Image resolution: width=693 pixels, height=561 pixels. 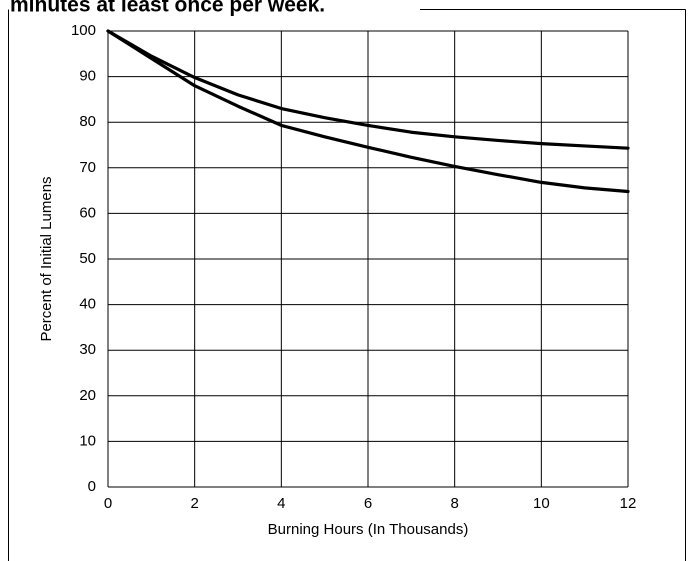 I want to click on y-tick-label: 90, so click(x=87, y=76).